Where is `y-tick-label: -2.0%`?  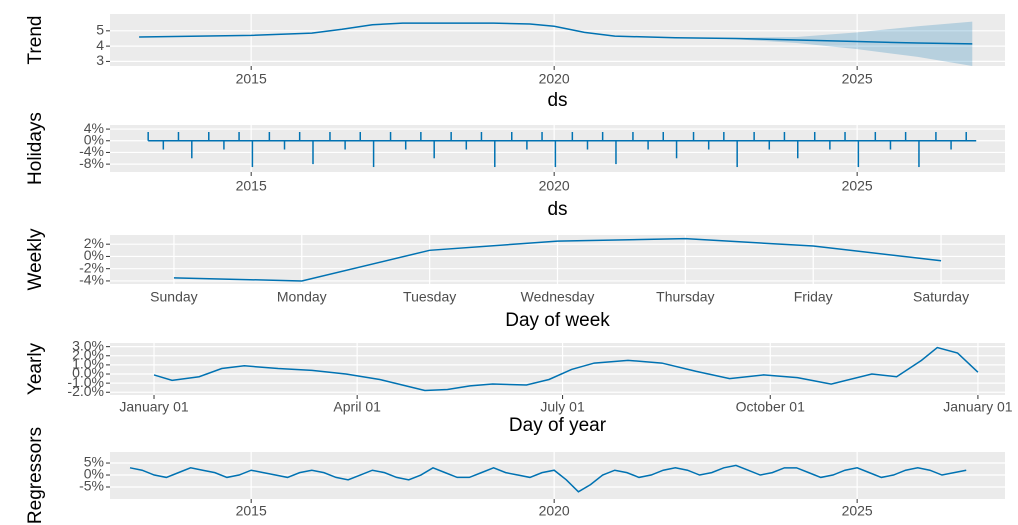 y-tick-label: -2.0% is located at coordinates (85, 391).